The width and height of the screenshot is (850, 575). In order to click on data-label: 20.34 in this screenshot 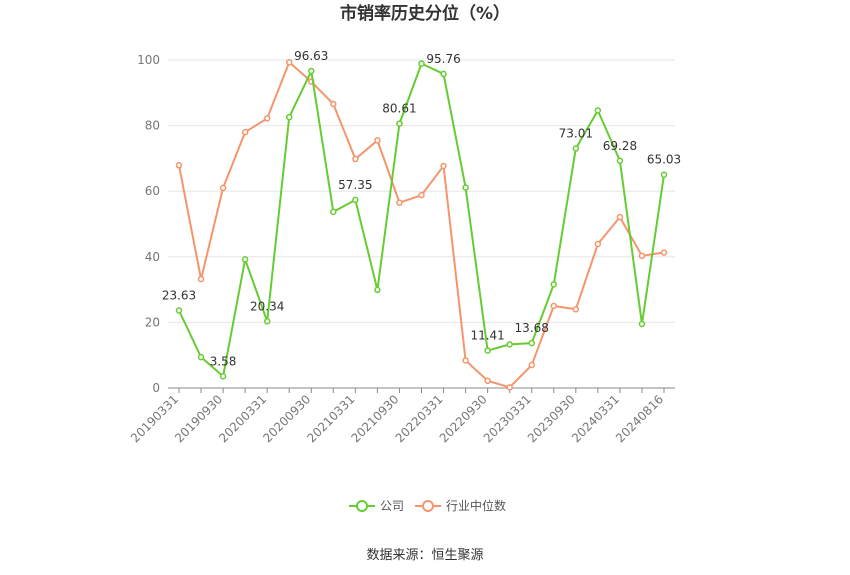, I will do `click(267, 306)`.